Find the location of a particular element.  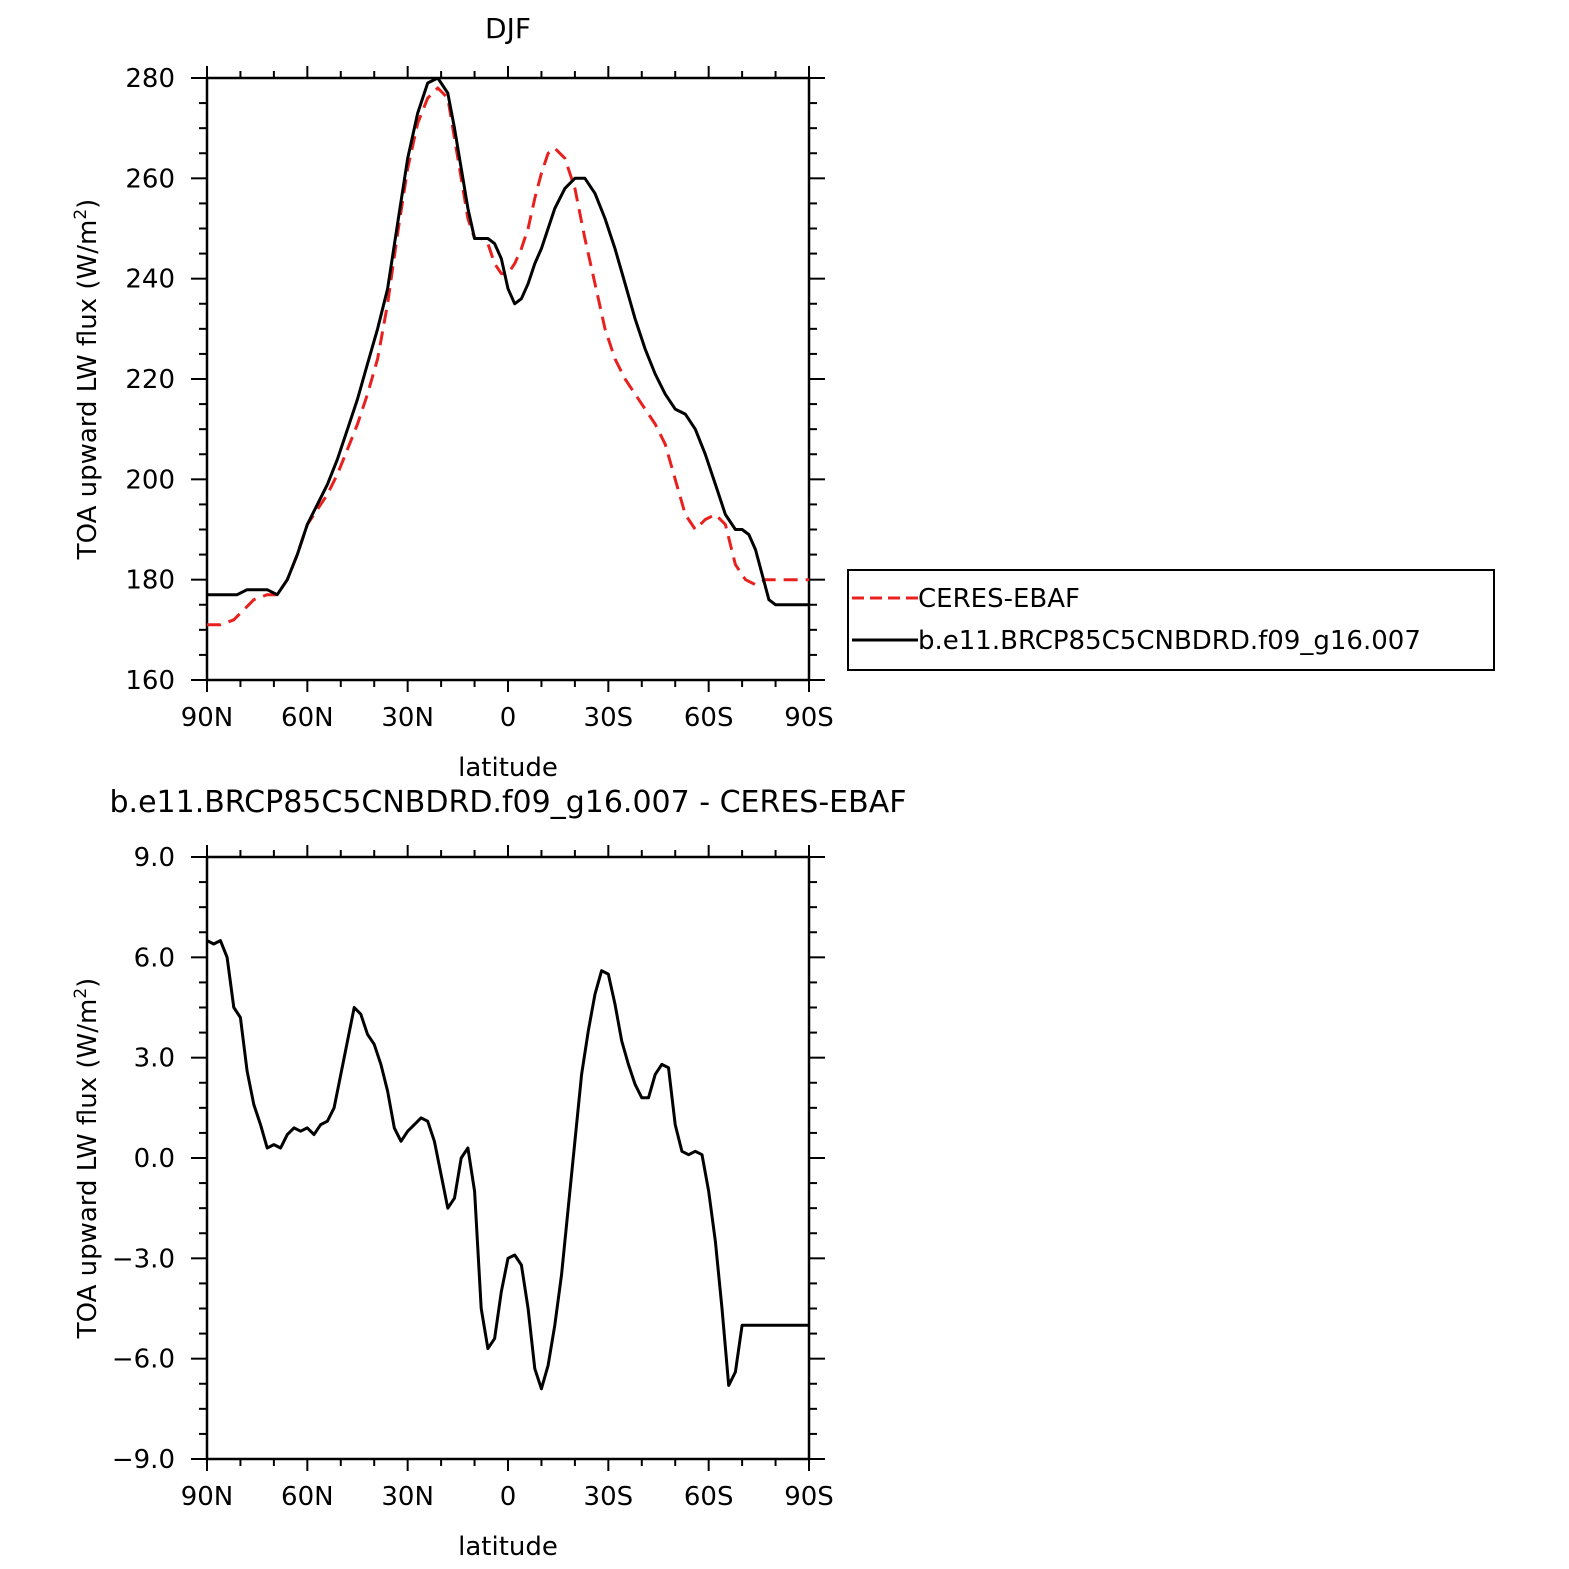

y-tick-label: −6.0 is located at coordinates (143, 1360).